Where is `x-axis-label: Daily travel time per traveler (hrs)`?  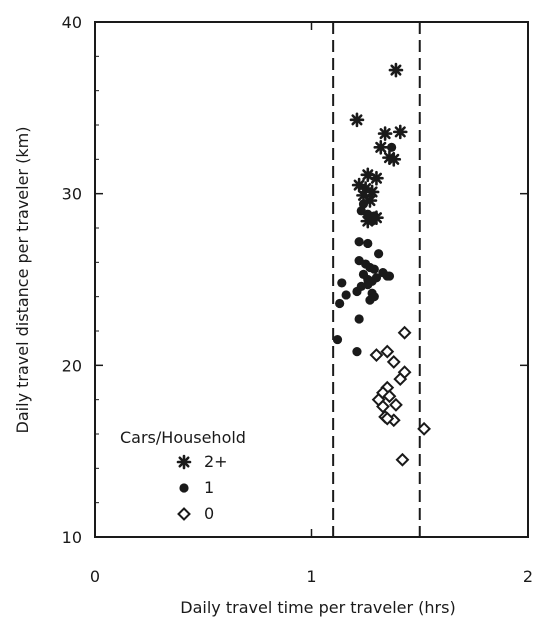
x-axis-label: Daily travel time per traveler (hrs) is located at coordinates (317, 607).